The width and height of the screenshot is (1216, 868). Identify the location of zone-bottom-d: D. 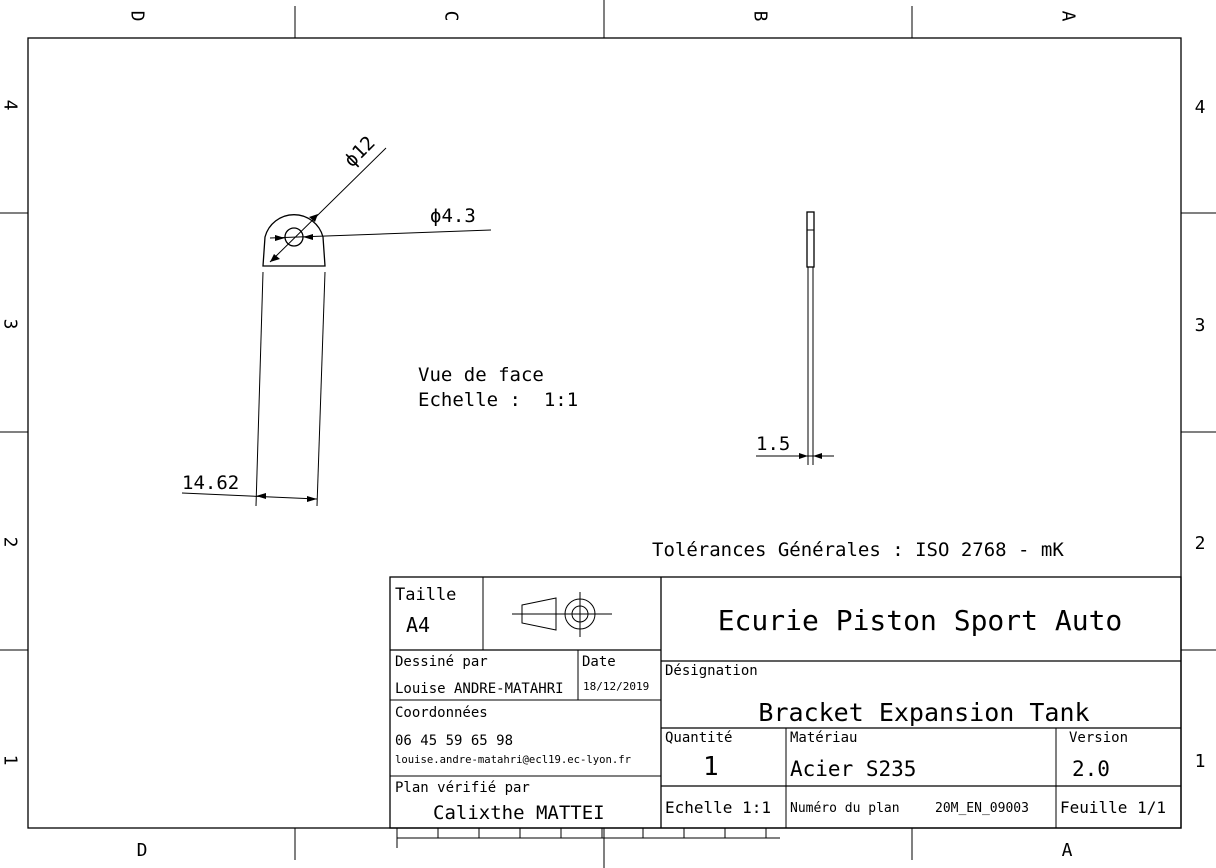
(142, 850).